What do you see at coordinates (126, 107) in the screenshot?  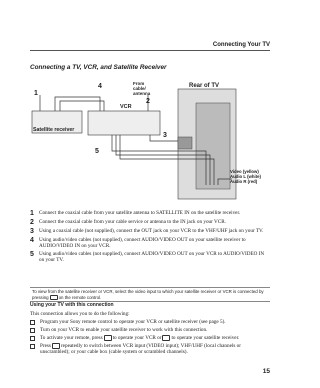 I see `vcr-label: VCR` at bounding box center [126, 107].